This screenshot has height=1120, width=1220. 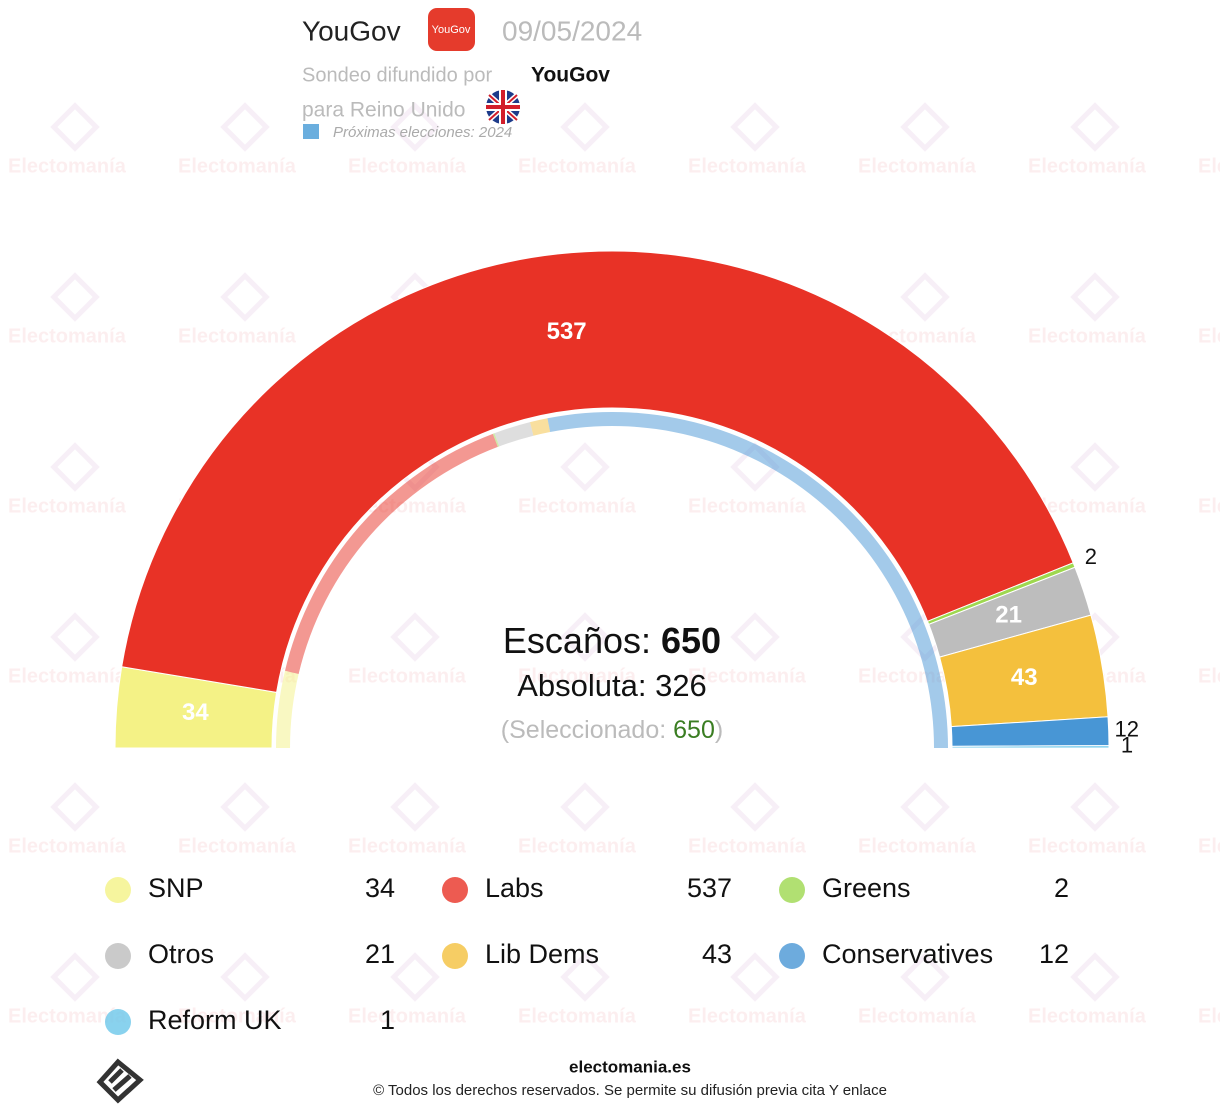 I want to click on value-label: 43, so click(x=1024, y=677).